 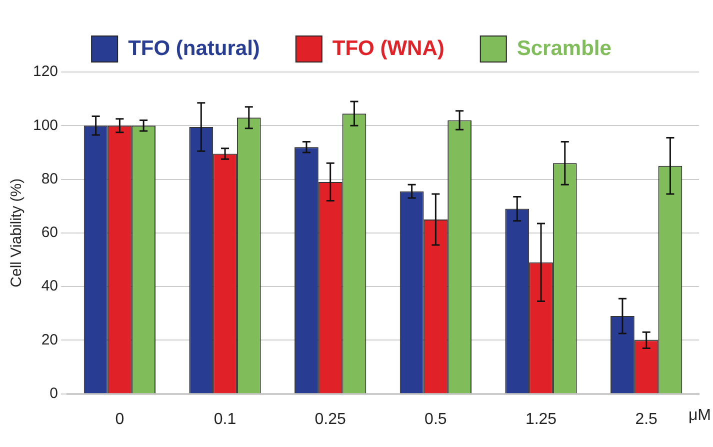 What do you see at coordinates (699, 415) in the screenshot?
I see `x-axis-title: μM` at bounding box center [699, 415].